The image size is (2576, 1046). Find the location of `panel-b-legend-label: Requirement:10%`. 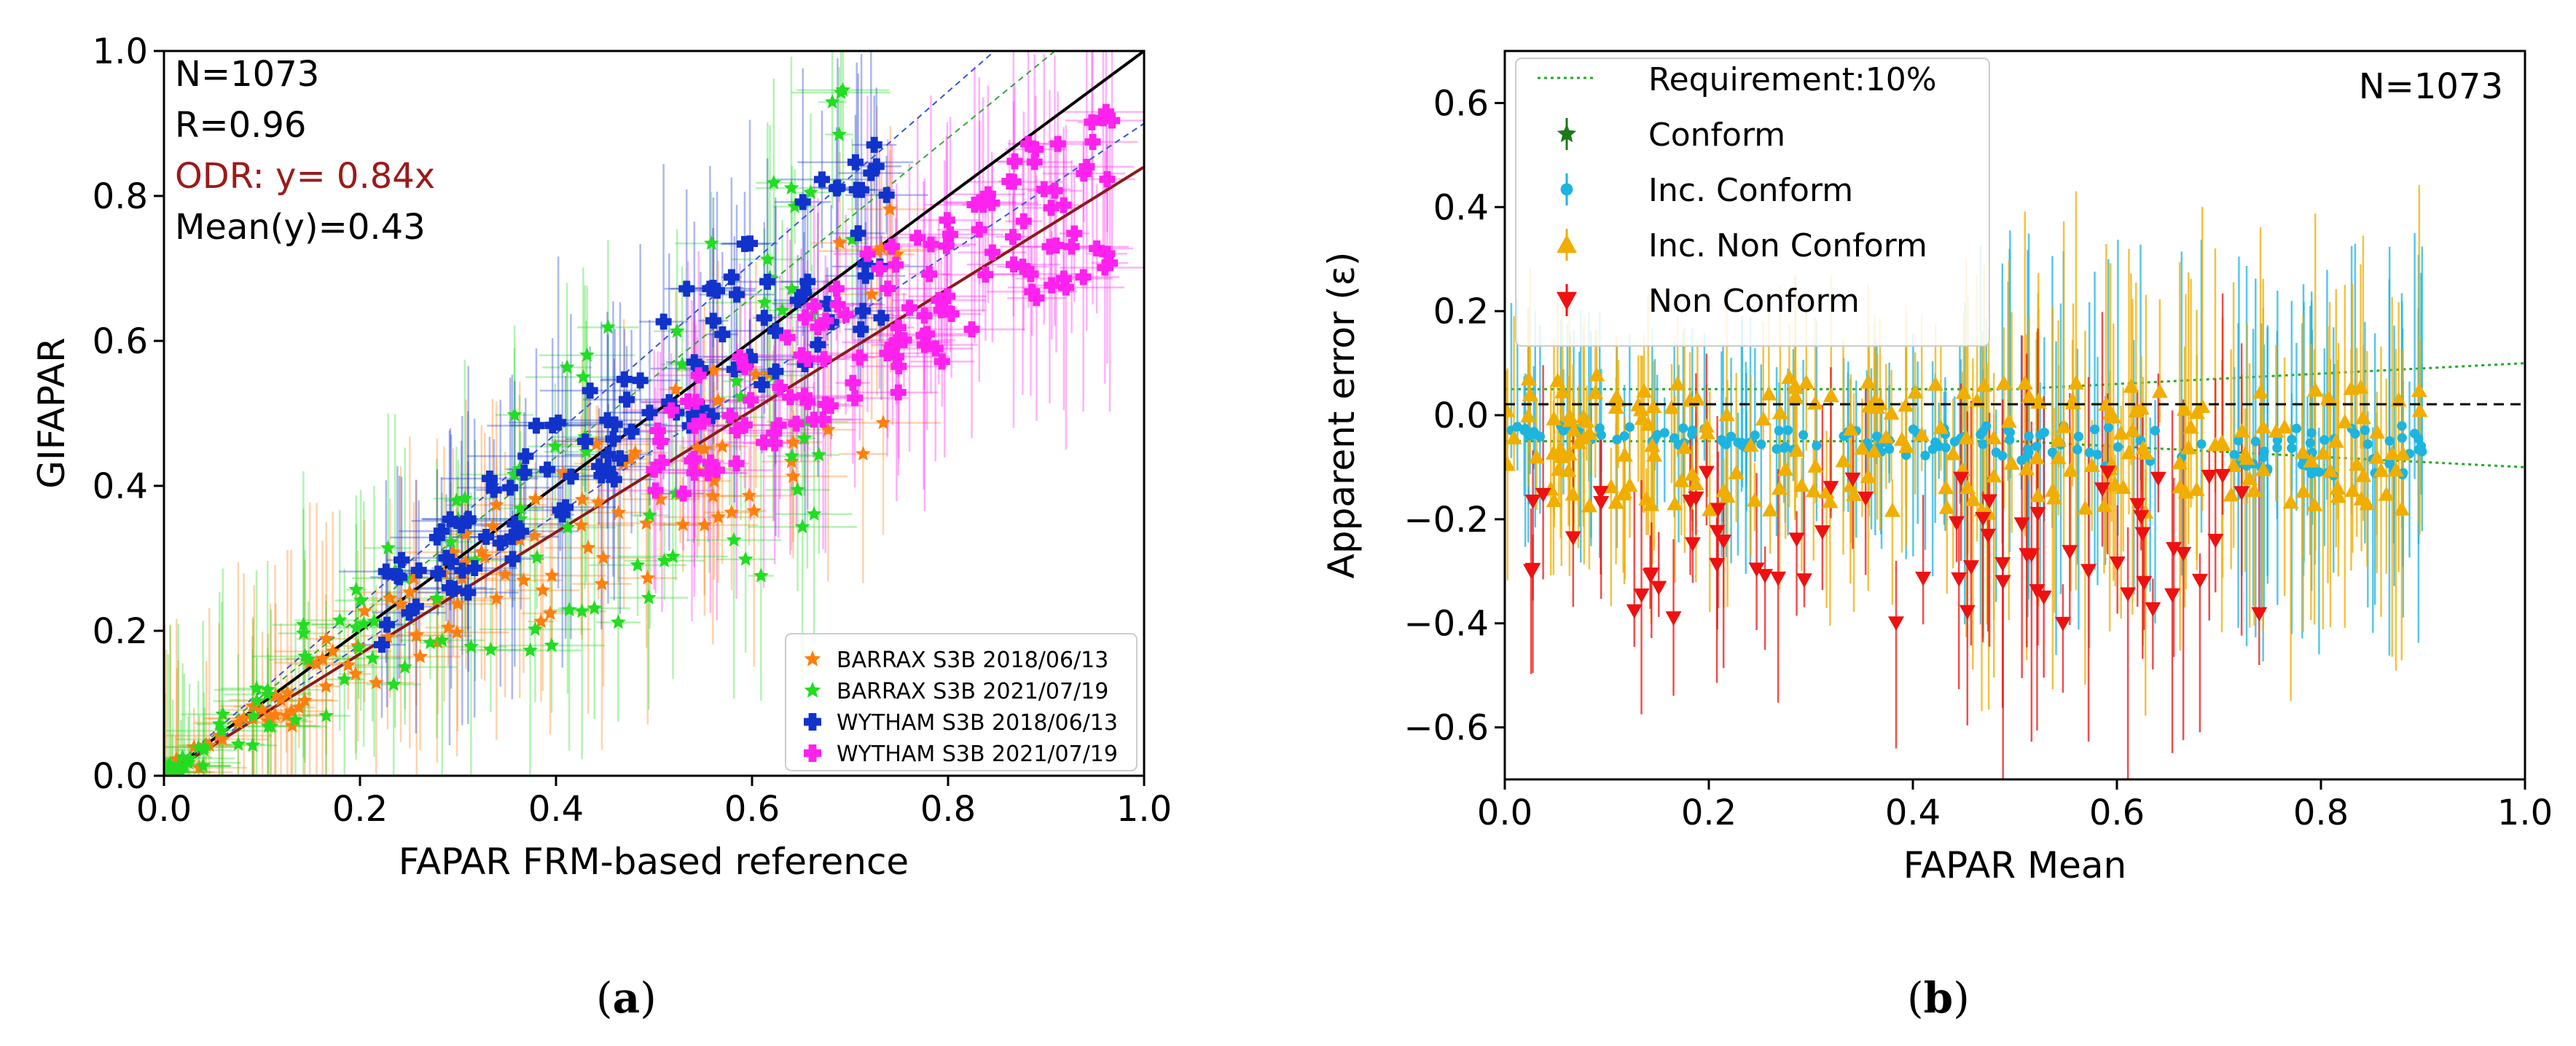

panel-b-legend-label: Requirement:10% is located at coordinates (1792, 79).